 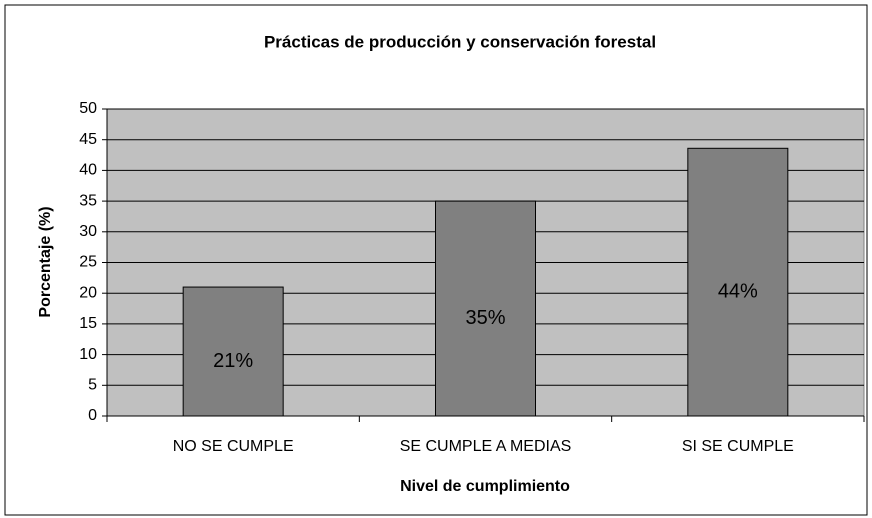 What do you see at coordinates (88, 262) in the screenshot?
I see `y-tick-label: 25` at bounding box center [88, 262].